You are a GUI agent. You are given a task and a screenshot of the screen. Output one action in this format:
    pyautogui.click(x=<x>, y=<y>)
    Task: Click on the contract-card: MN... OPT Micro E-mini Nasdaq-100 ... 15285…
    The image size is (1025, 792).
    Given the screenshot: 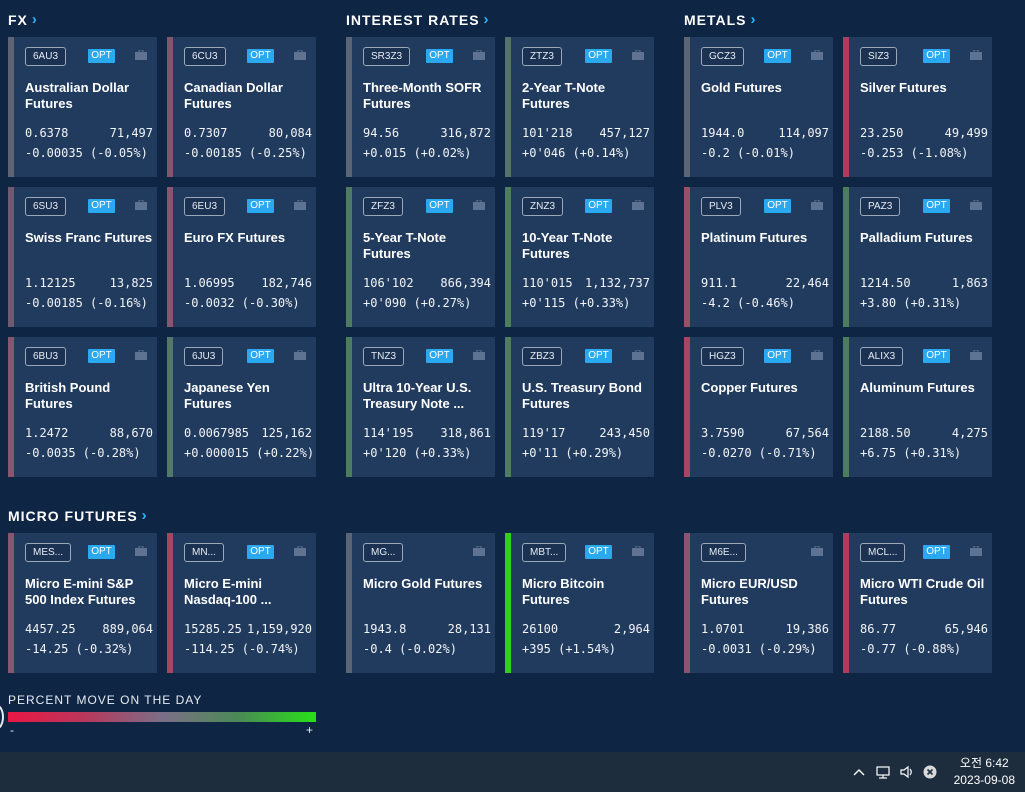 What is the action you would take?
    pyautogui.click(x=241, y=603)
    